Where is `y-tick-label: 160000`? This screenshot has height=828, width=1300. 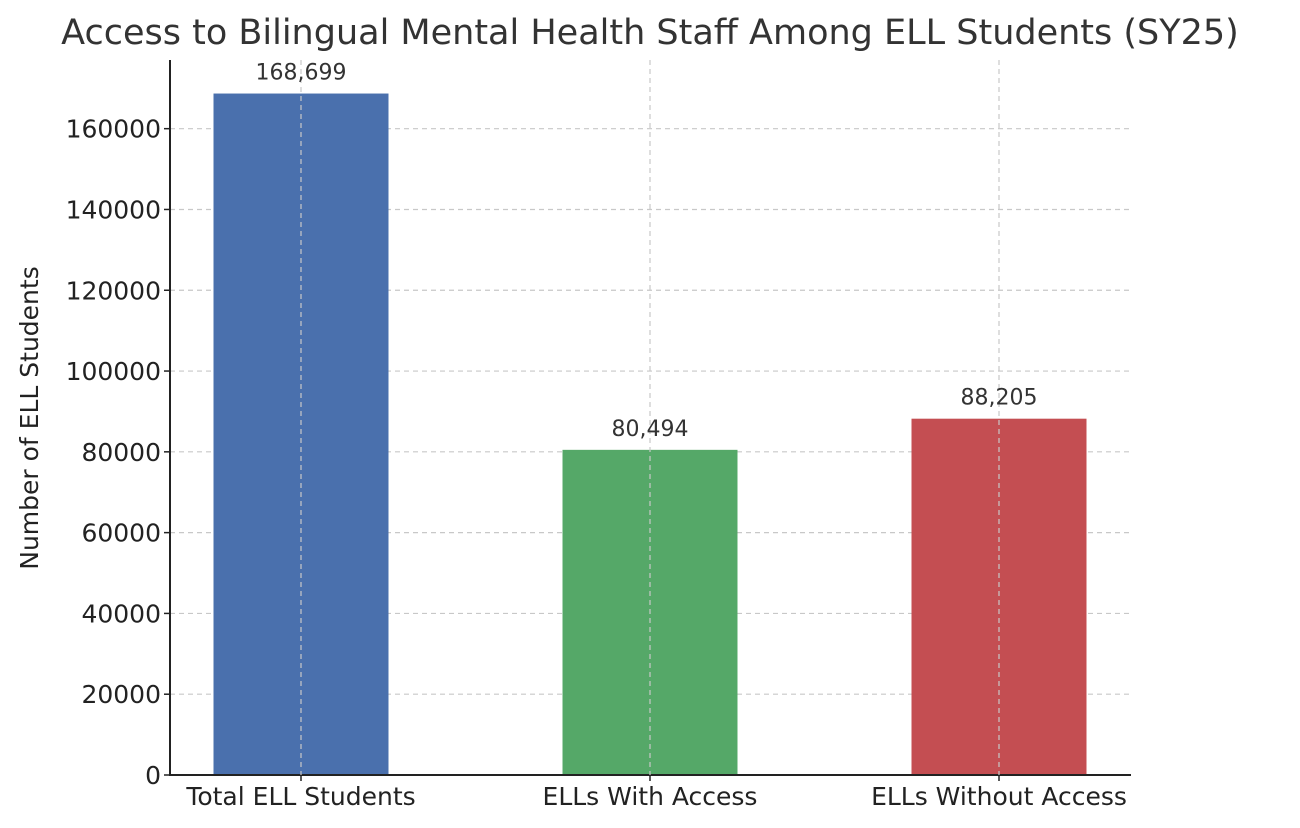
y-tick-label: 160000 is located at coordinates (113, 129).